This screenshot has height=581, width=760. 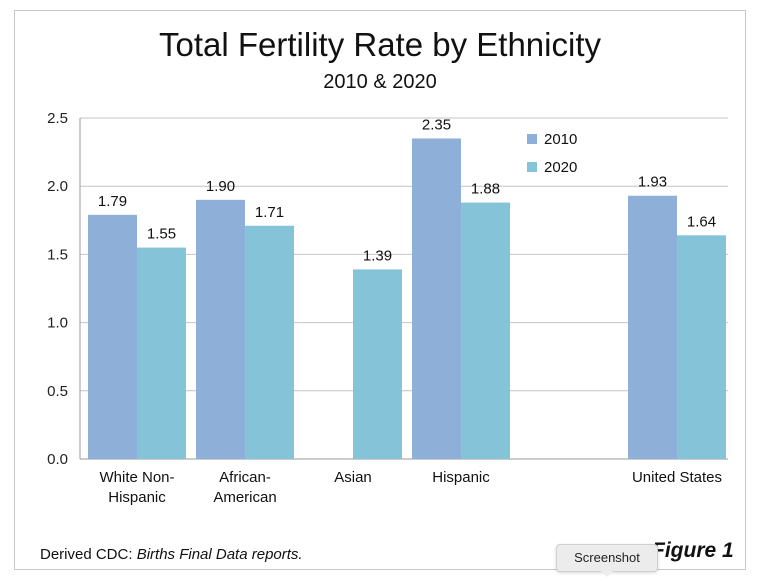 I want to click on y-tick-label: 0.5, so click(x=57, y=391).